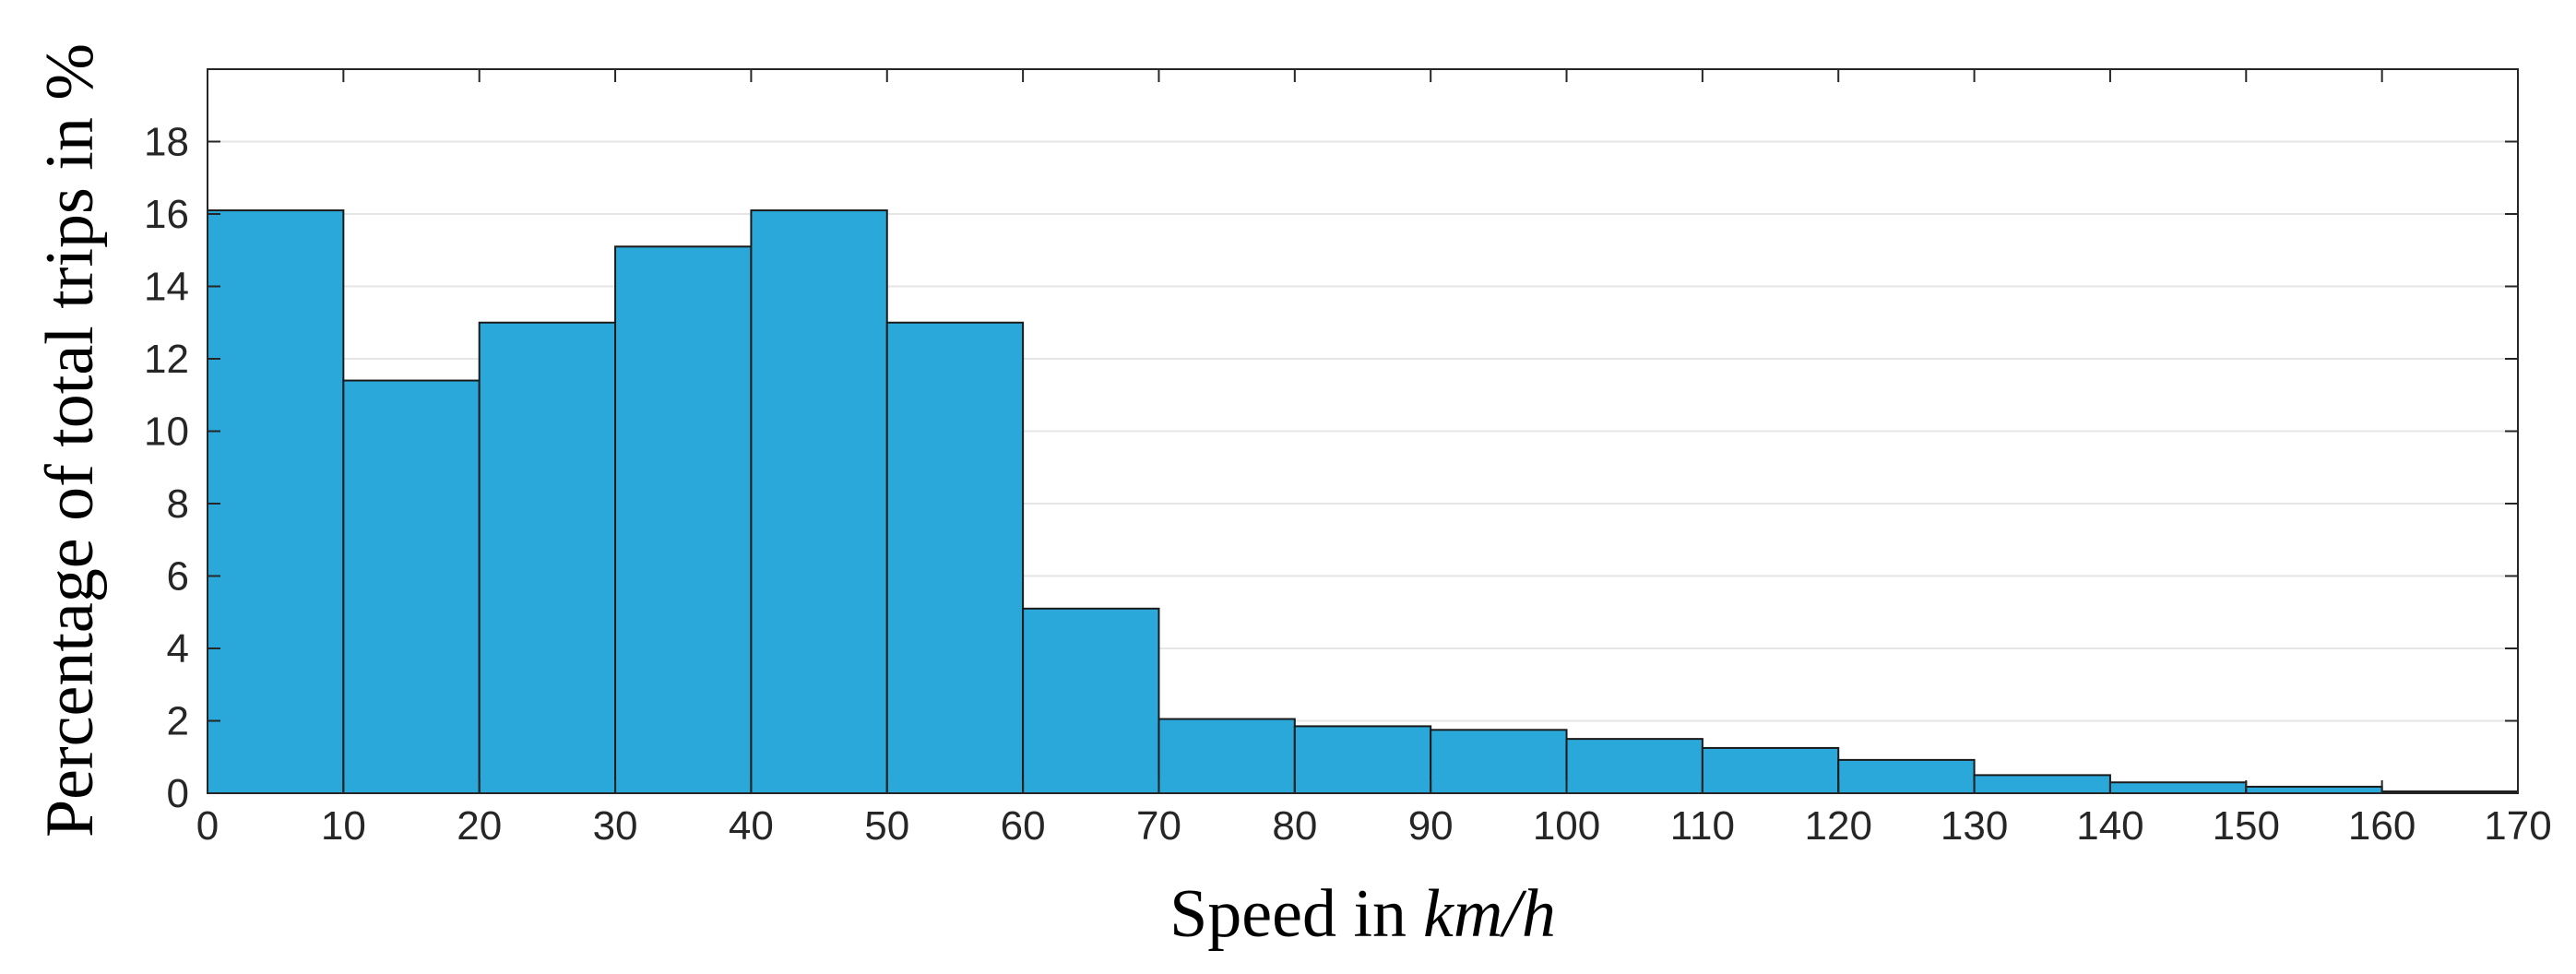 This screenshot has width=2576, height=974. I want to click on y-tick-label: 2, so click(178, 721).